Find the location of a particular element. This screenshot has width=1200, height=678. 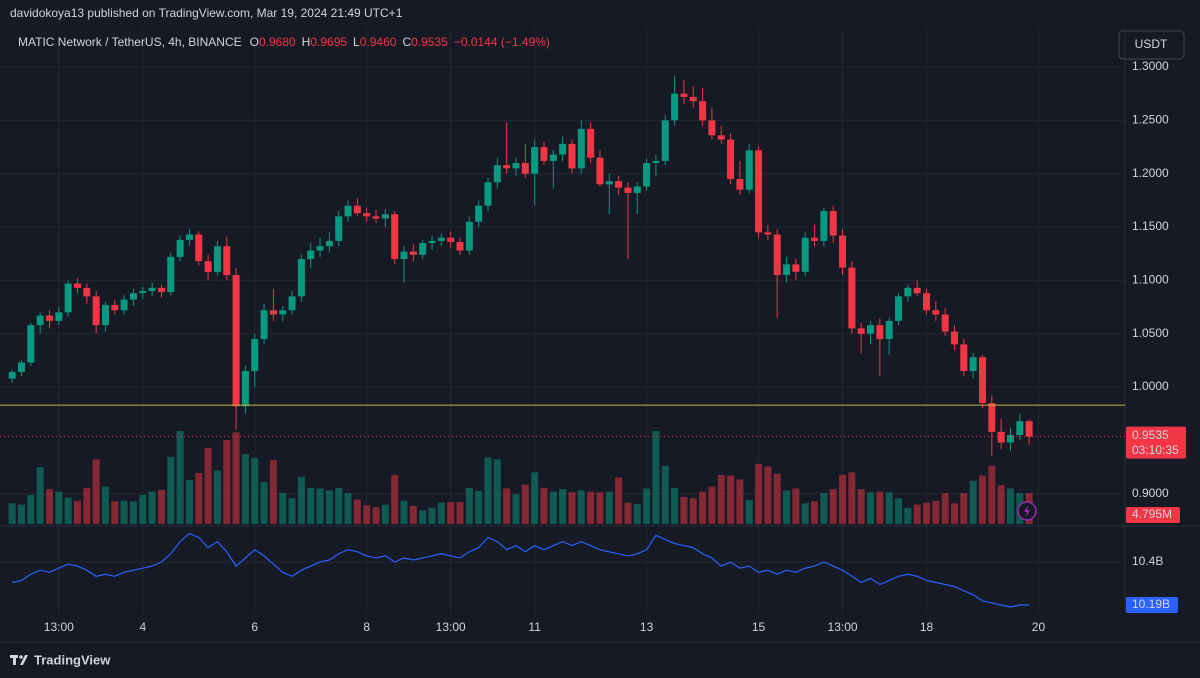

legend-key: C is located at coordinates (406, 42).